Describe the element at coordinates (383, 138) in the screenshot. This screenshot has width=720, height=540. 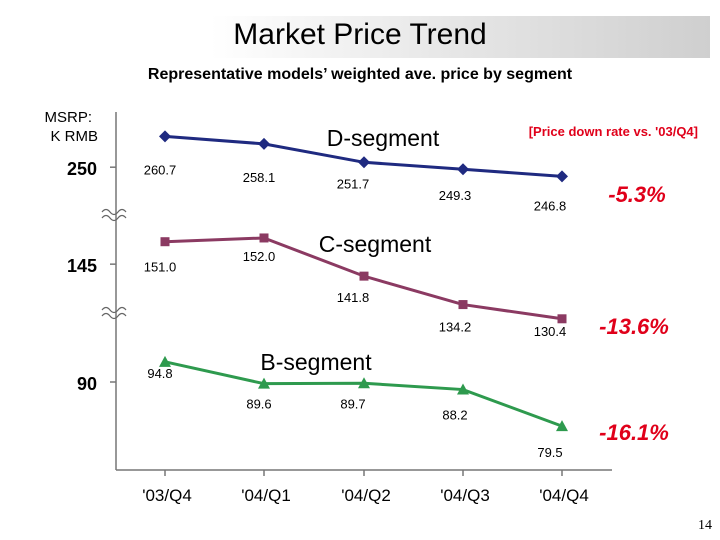
I see `D-segment-series-name: D-segment` at that location.